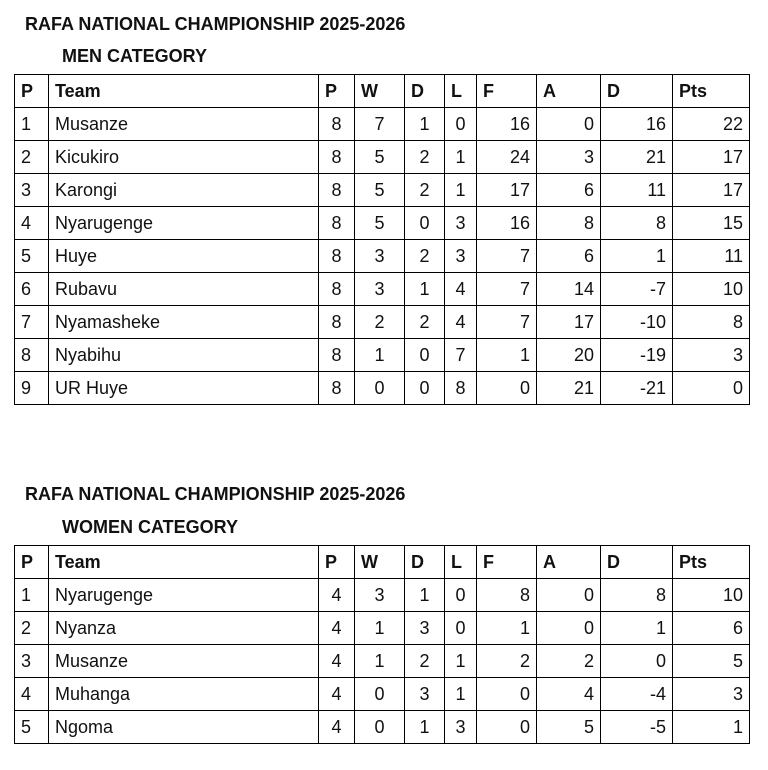 This screenshot has width=768, height=770. Describe the element at coordinates (150, 527) in the screenshot. I see `subtitle: WOMEN CATEGORY` at that location.